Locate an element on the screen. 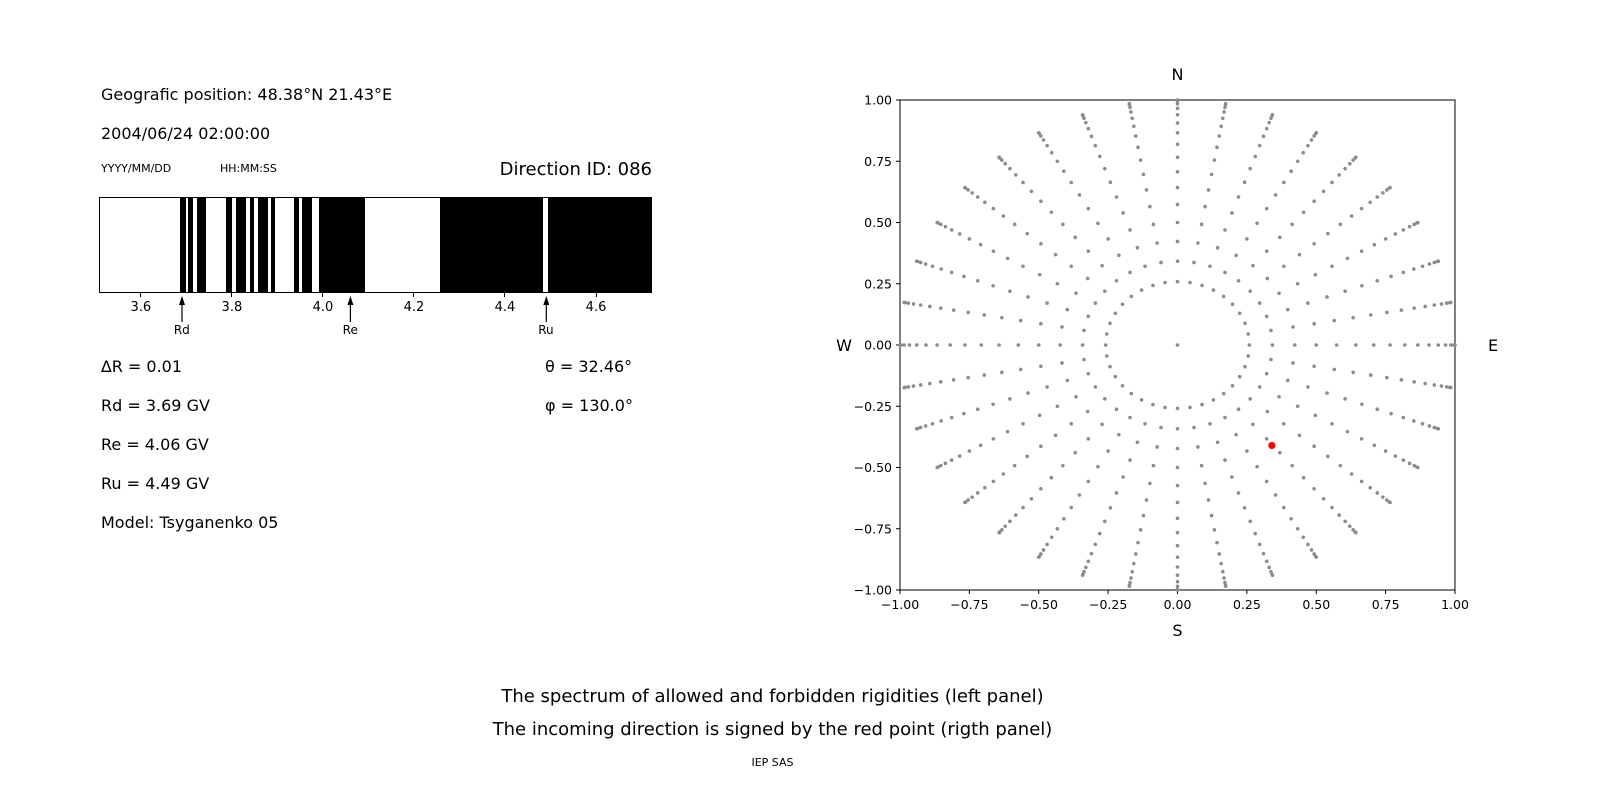 The height and width of the screenshot is (800, 1600). model-label: Model: Tsyganenko 05 is located at coordinates (190, 522).